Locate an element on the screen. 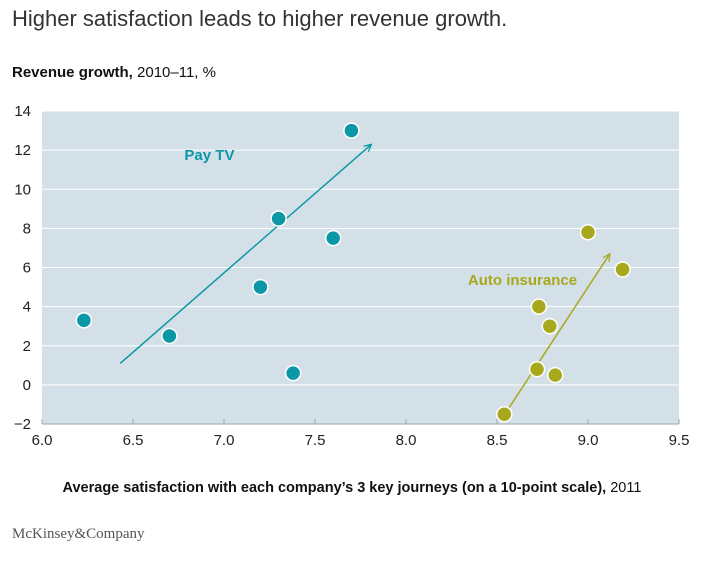  x-tick-label: 9.5 is located at coordinates (679, 440).